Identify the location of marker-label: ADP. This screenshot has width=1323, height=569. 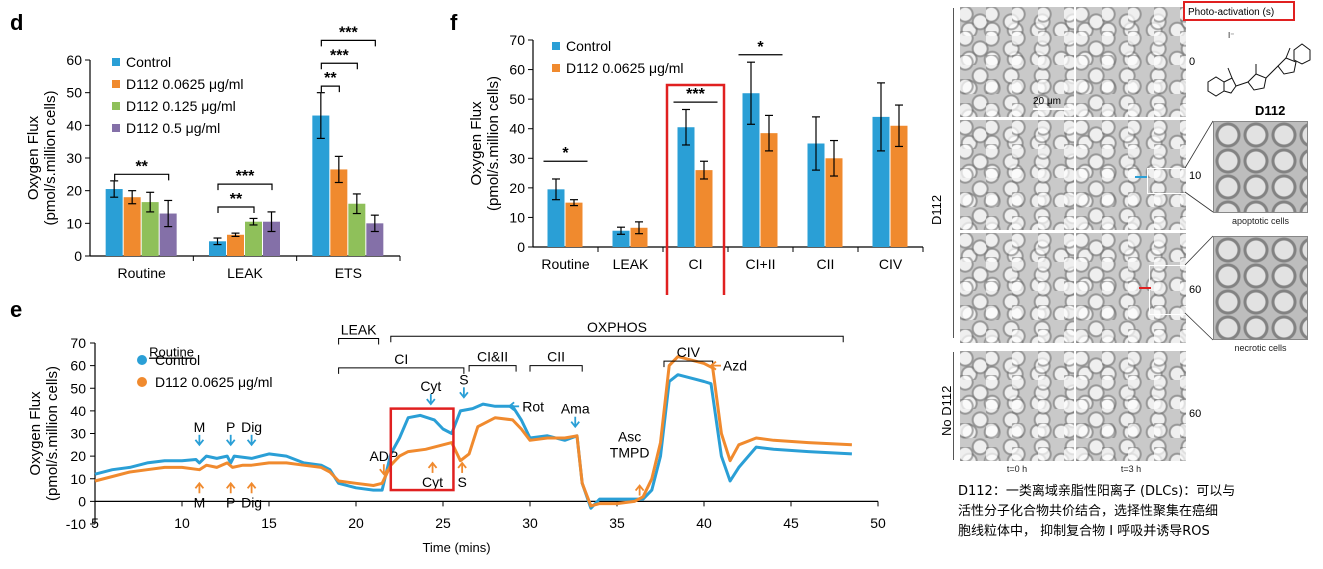
(383, 456).